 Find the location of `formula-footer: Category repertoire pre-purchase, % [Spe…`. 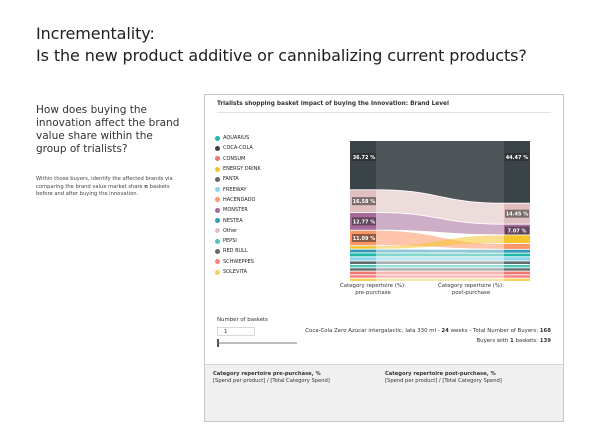

formula-footer: Category repertoire pre-purchase, % [Spe… is located at coordinates (384, 392).